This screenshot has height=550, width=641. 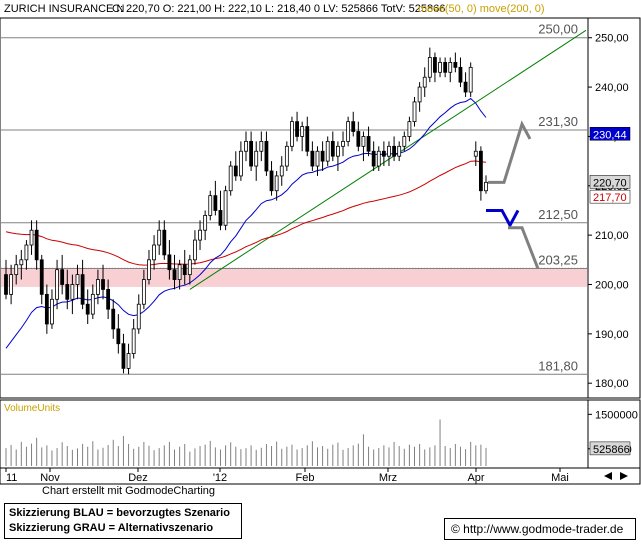 What do you see at coordinates (119, 513) in the screenshot?
I see `legend-blue-text: Skizzierung BLAU = bevorzugtes Szenario` at bounding box center [119, 513].